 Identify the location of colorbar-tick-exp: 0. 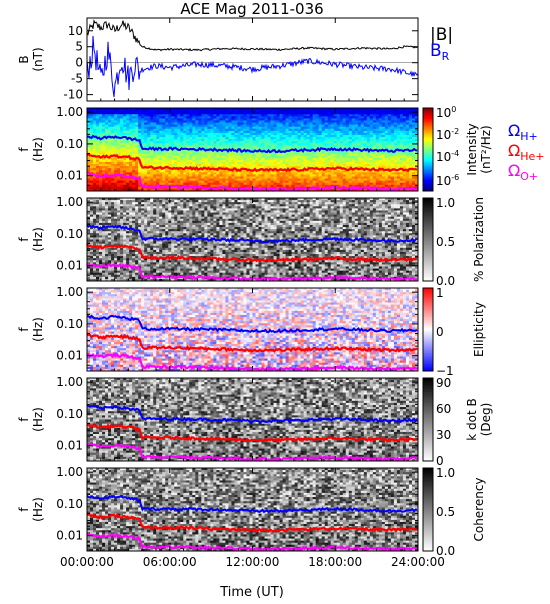
(453, 109).